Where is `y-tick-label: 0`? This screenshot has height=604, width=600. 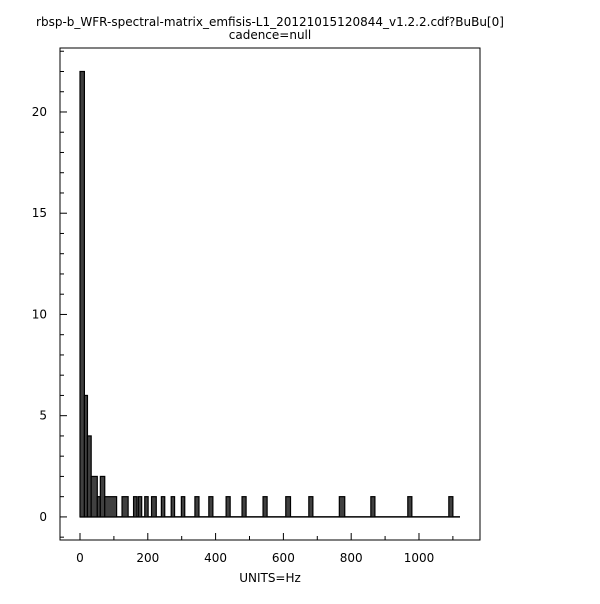
y-tick-label: 0 is located at coordinates (43, 517).